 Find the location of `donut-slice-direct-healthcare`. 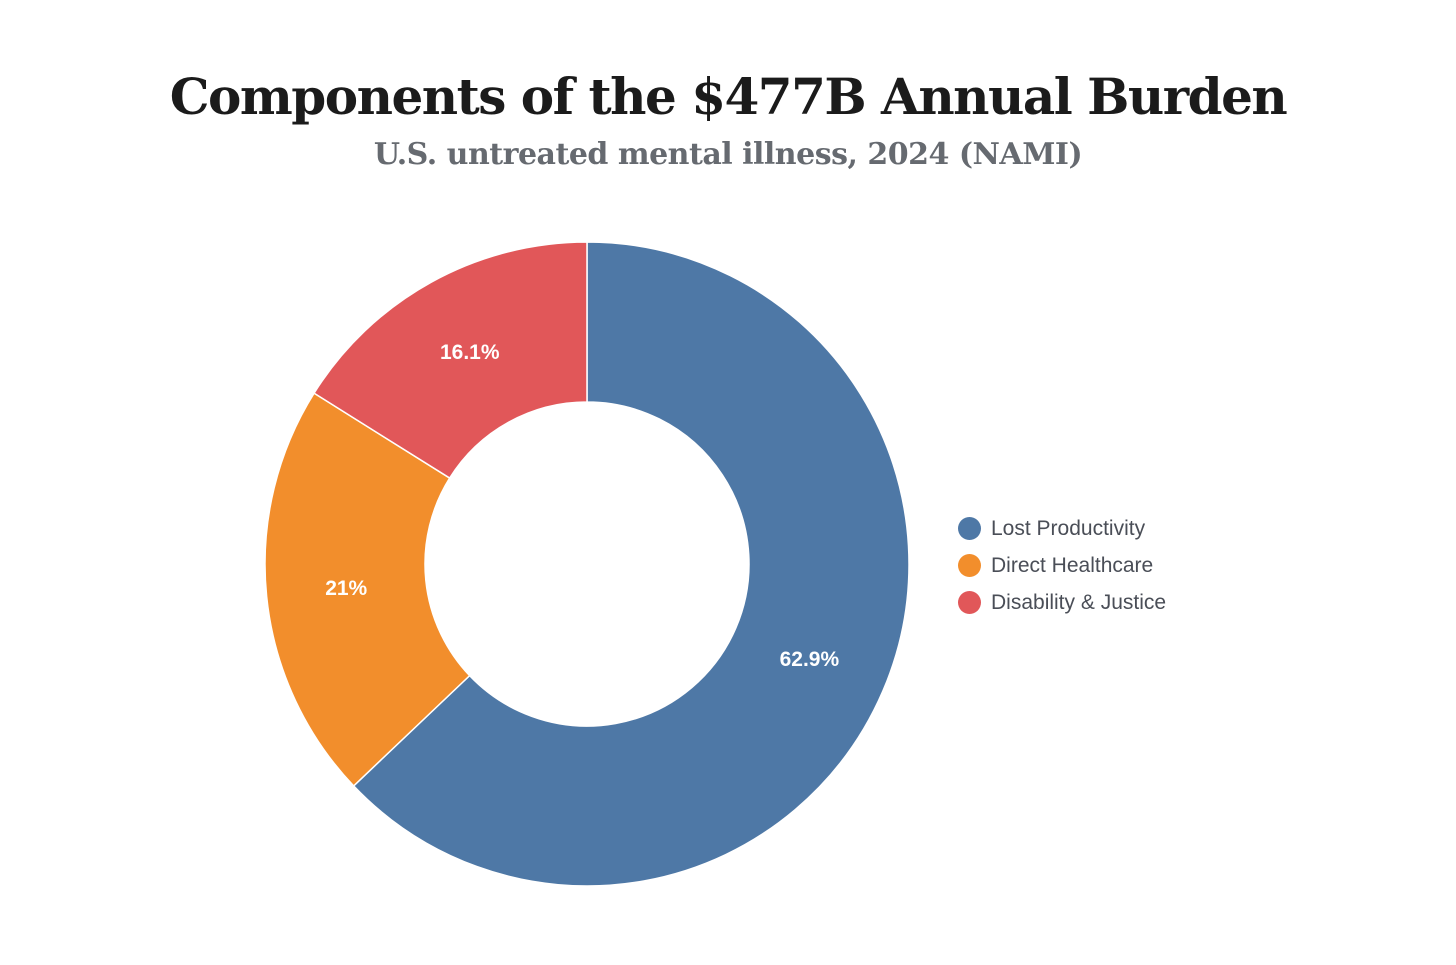

donut-slice-direct-healthcare is located at coordinates (367, 589).